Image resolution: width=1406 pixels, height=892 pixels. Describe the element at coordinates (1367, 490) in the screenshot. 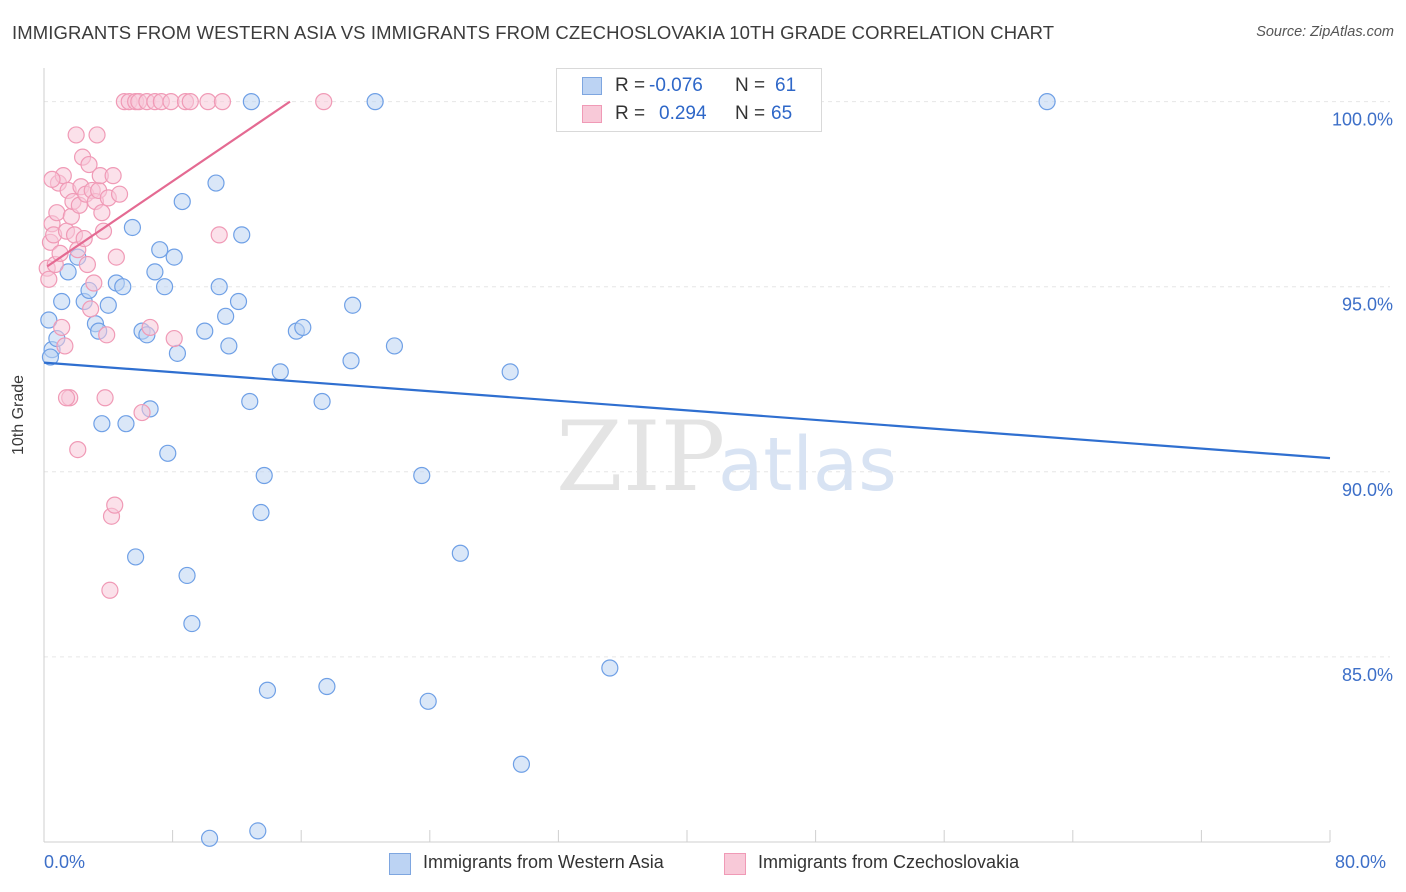

I see `y-tick-label: 90.0%` at that location.